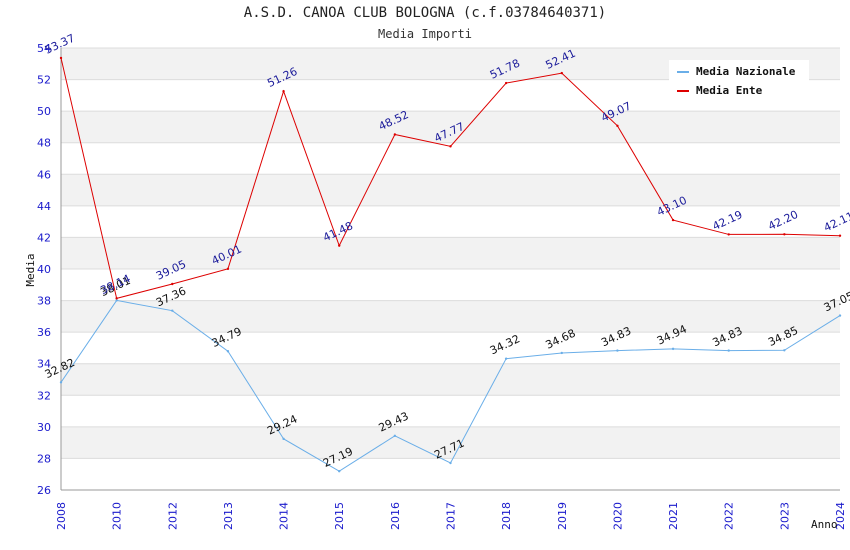 The width and height of the screenshot is (850, 550). Describe the element at coordinates (44, 237) in the screenshot. I see `y-tick-label: 42` at that location.